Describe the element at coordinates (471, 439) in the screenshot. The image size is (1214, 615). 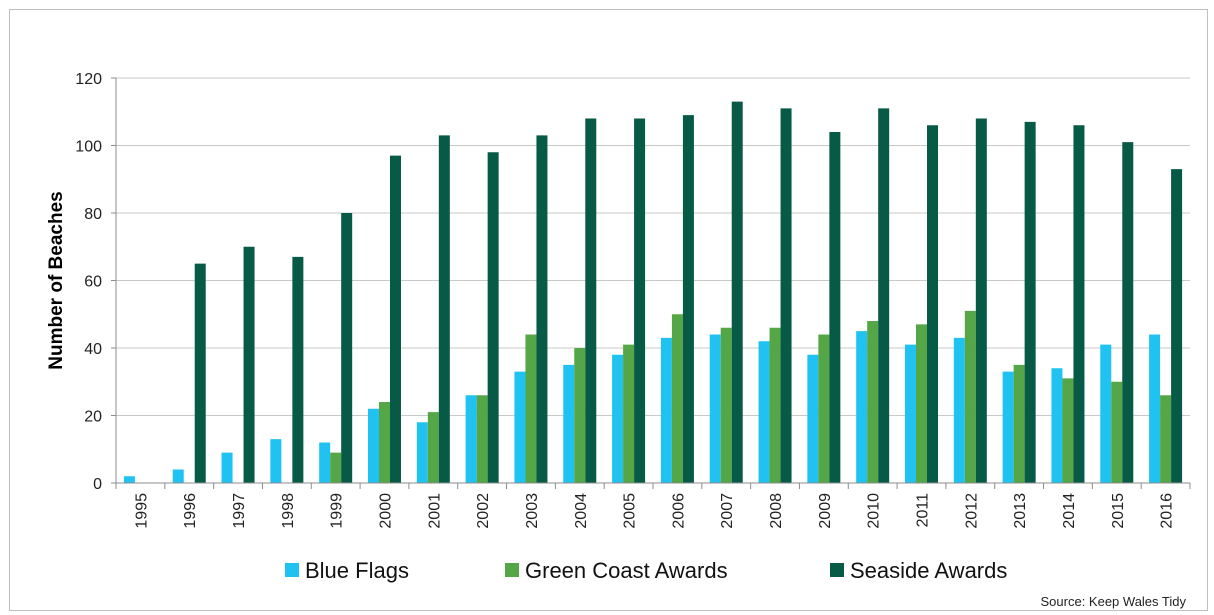
I see `bar-blue-flags-2002` at that location.